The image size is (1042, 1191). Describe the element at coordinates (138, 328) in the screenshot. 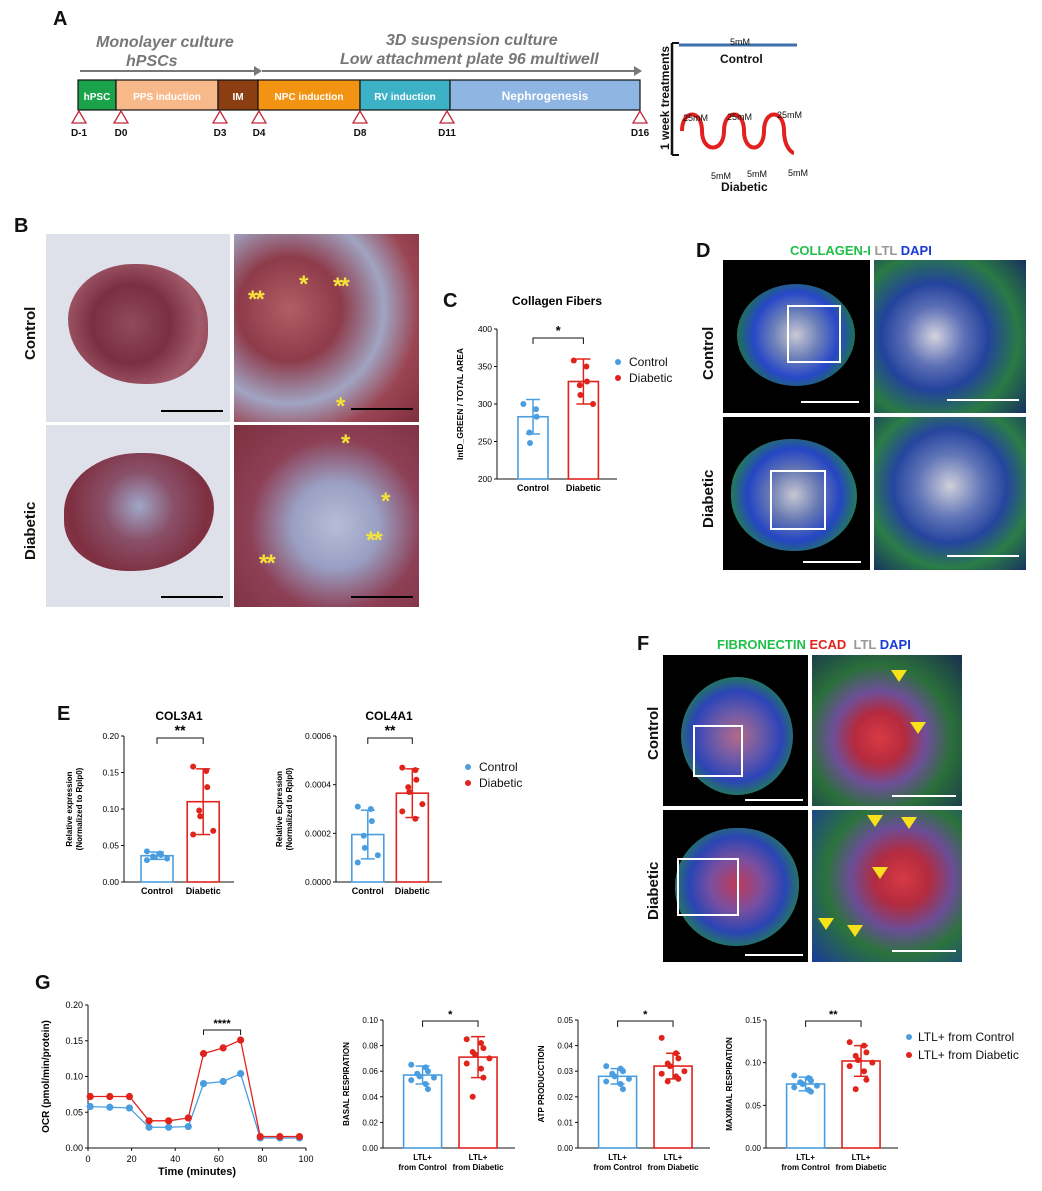

I see `histology-control-overview` at that location.